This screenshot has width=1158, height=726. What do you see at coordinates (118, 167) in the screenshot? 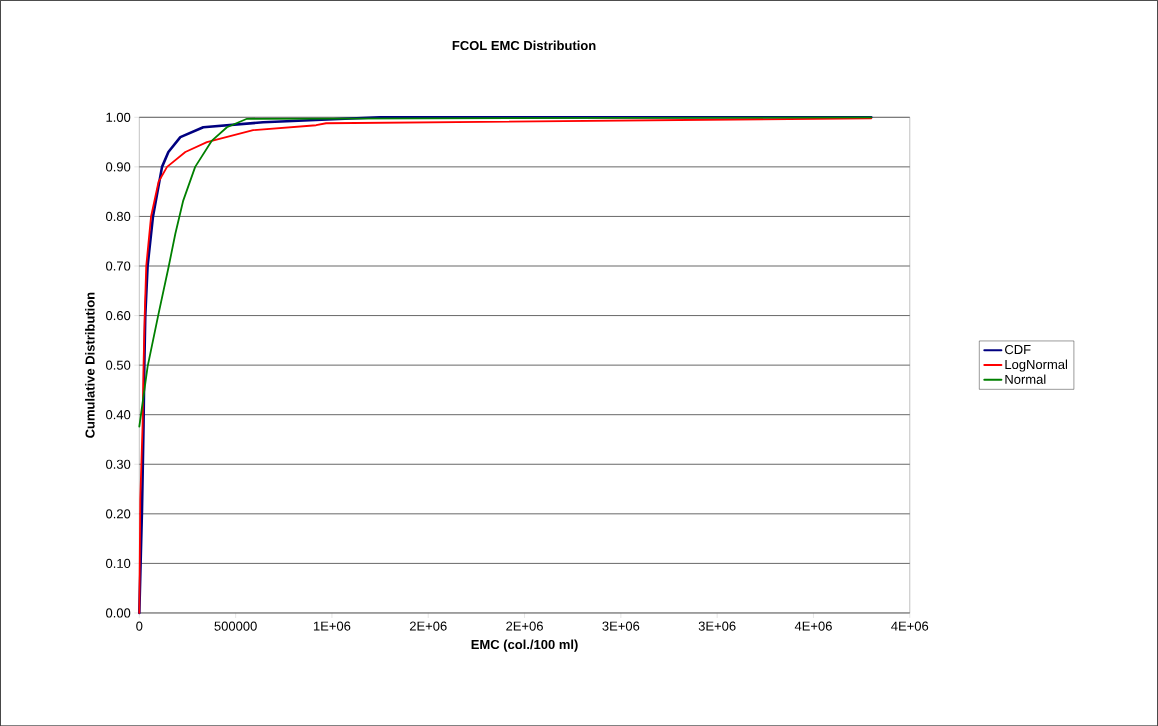
I see `y-tick-label: 0.90` at bounding box center [118, 167].